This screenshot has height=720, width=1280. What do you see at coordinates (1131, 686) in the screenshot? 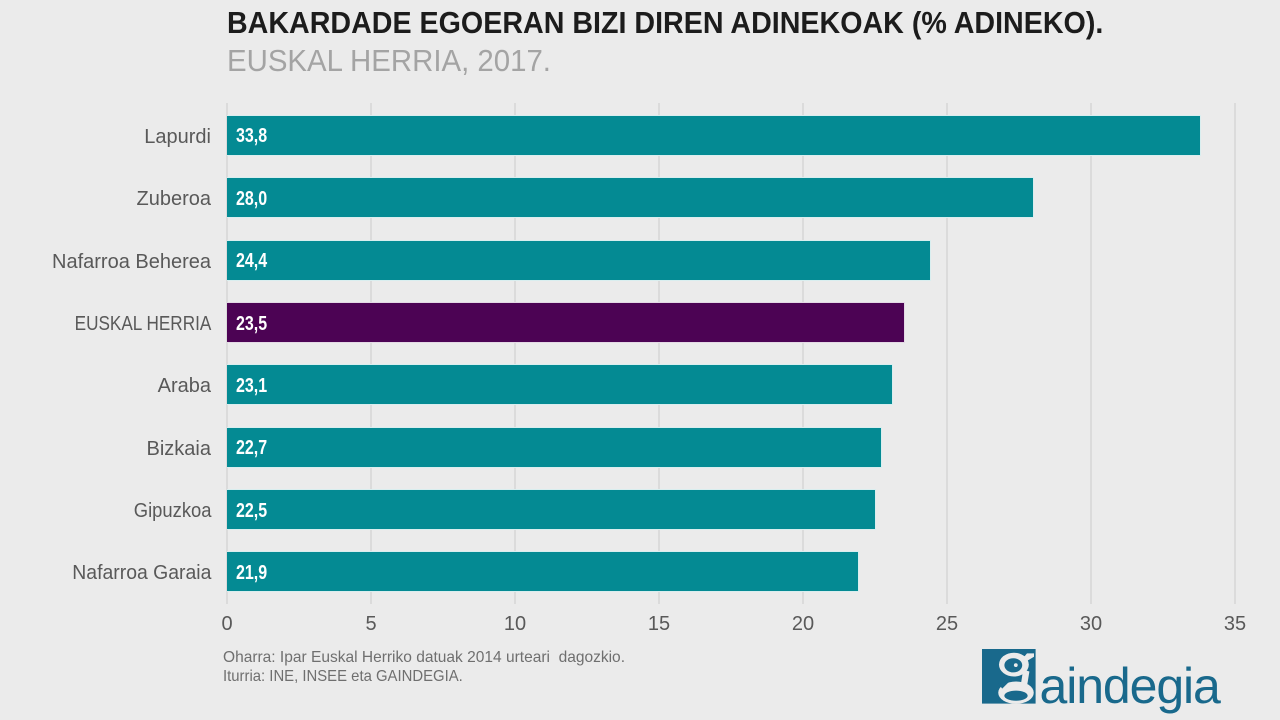
I see `svg-text: aindegia` at bounding box center [1131, 686].